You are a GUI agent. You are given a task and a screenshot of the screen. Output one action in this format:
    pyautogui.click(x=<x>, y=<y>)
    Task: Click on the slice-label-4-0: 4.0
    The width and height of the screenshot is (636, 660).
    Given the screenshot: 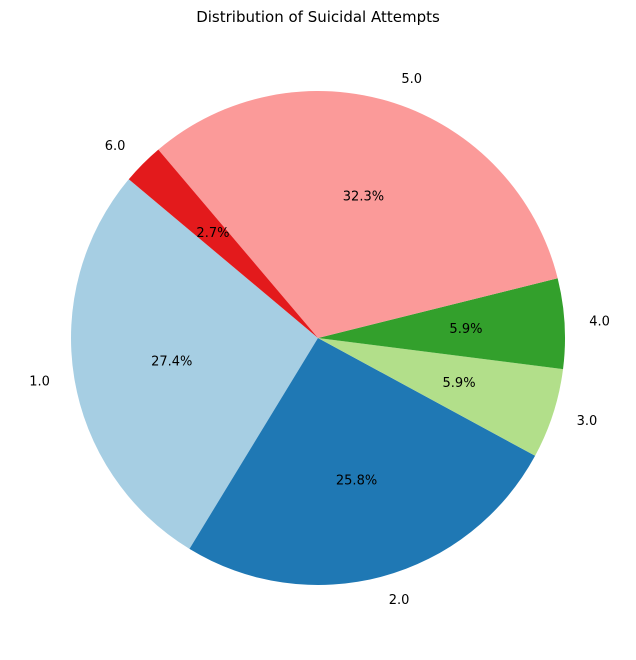 What is the action you would take?
    pyautogui.click(x=599, y=321)
    